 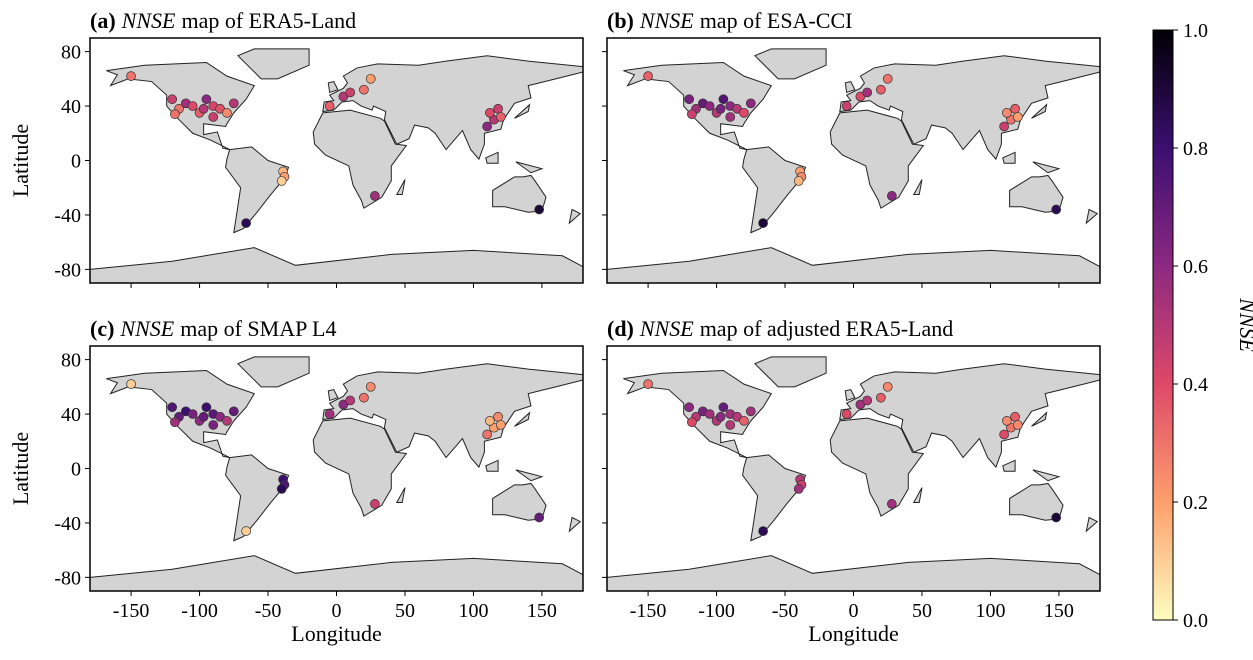 I want to click on x-tick-label: 100, so click(x=473, y=611).